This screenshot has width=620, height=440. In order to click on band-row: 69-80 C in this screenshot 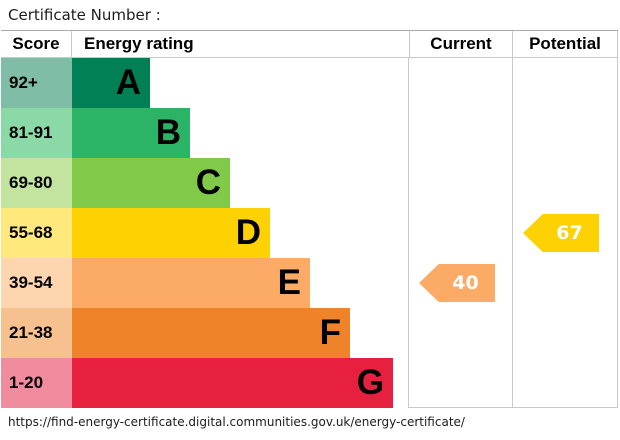, I will do `click(197, 183)`.